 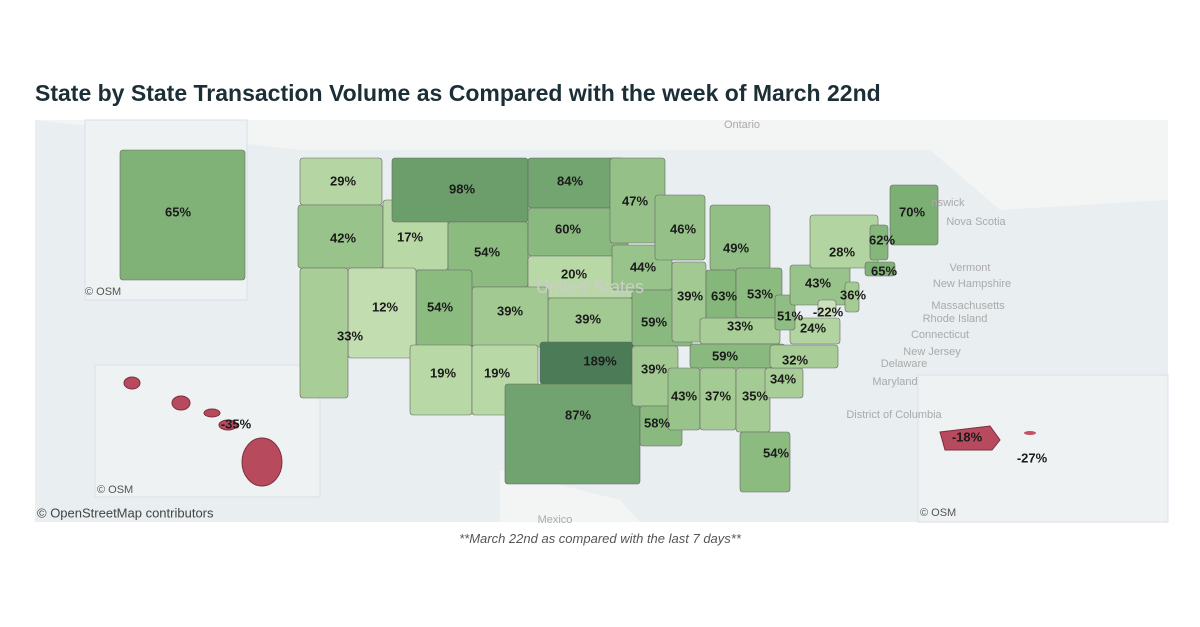 I want to click on place-label: Connecticut, so click(x=940, y=335).